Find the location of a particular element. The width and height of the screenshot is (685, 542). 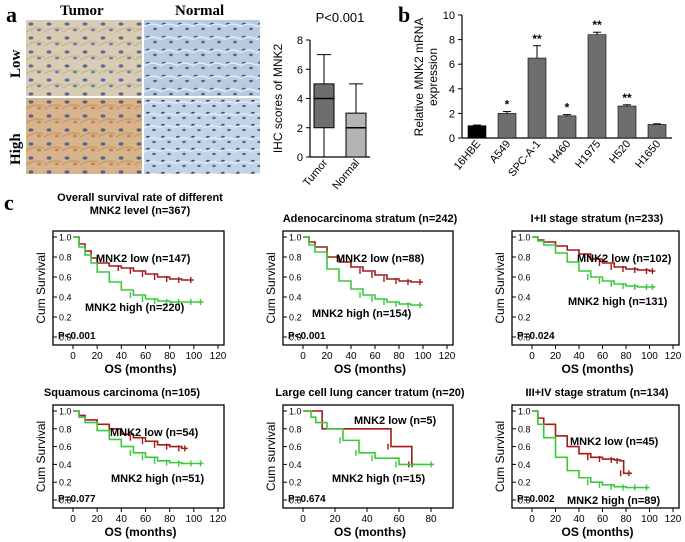

bar-a549 is located at coordinates (507, 126).